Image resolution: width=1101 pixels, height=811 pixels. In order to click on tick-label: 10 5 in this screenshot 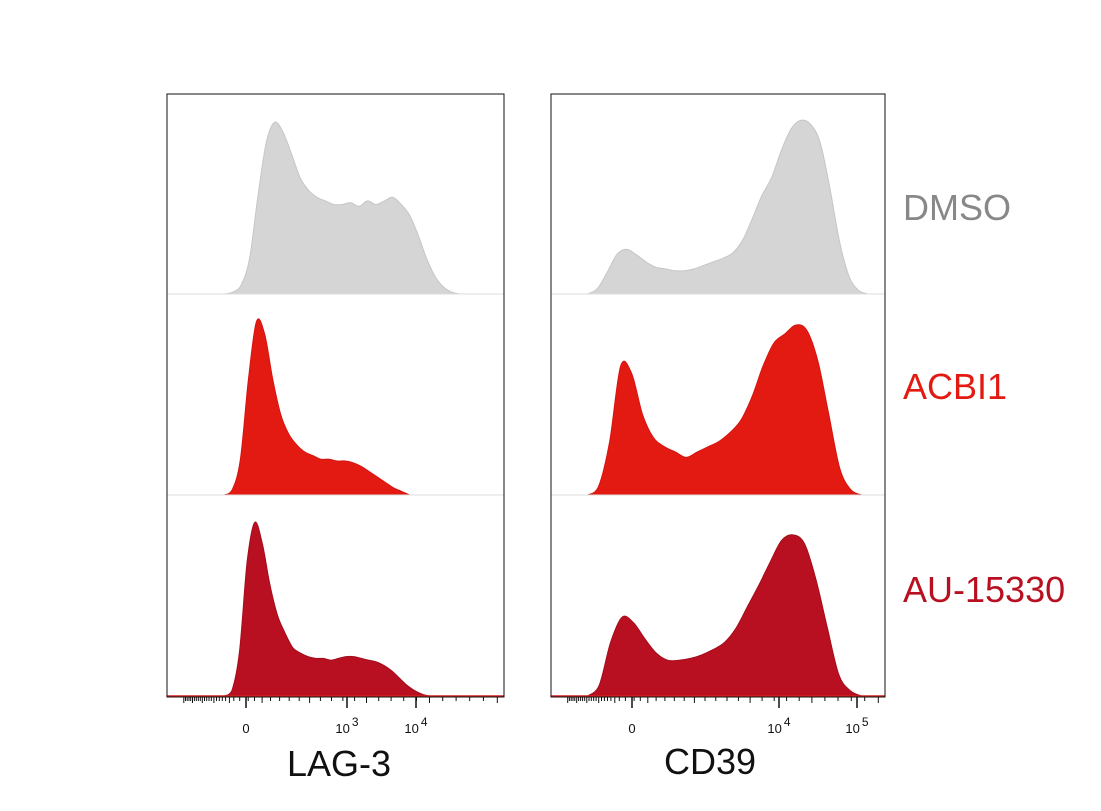, I will do `click(856, 725)`.